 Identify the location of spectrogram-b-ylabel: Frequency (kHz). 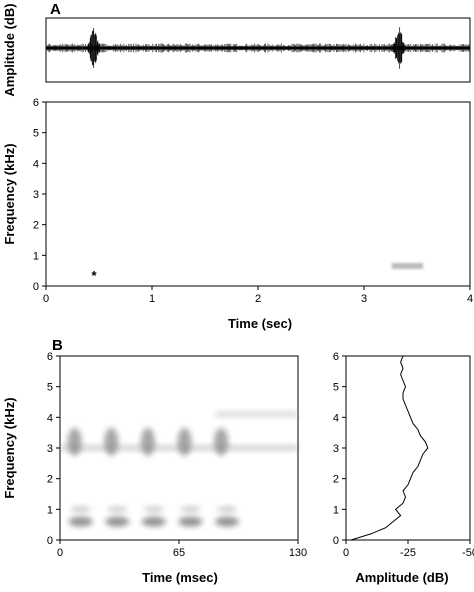
(9, 447).